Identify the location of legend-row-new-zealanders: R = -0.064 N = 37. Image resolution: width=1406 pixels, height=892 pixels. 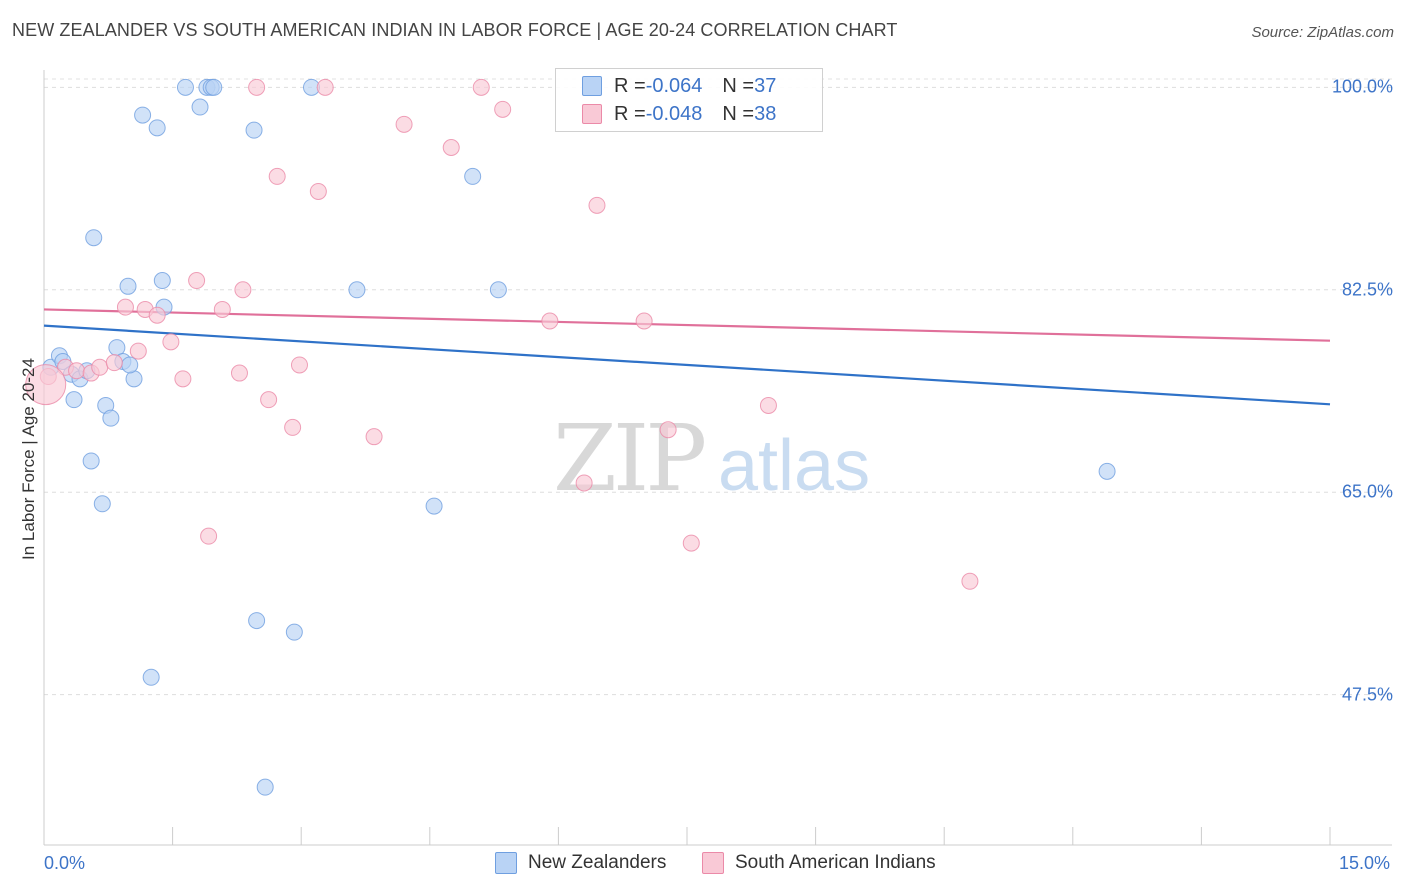
(679, 86).